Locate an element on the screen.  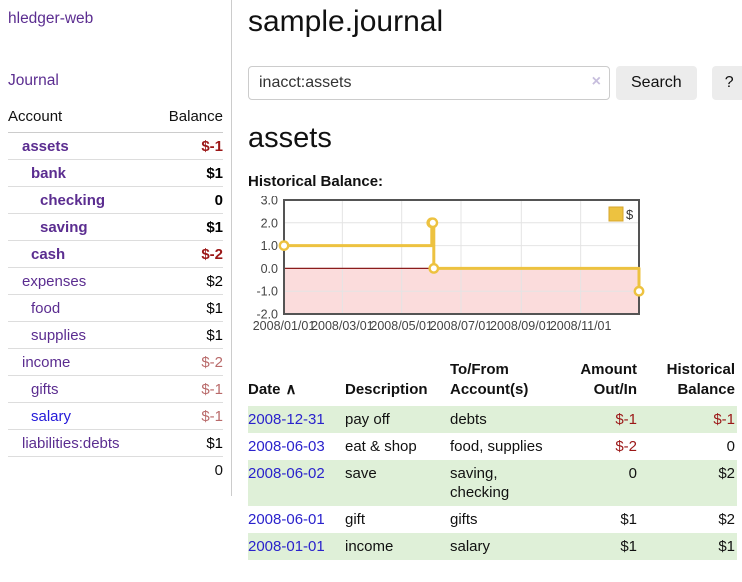
transaction-date: 2008-06-03 is located at coordinates (296, 446).